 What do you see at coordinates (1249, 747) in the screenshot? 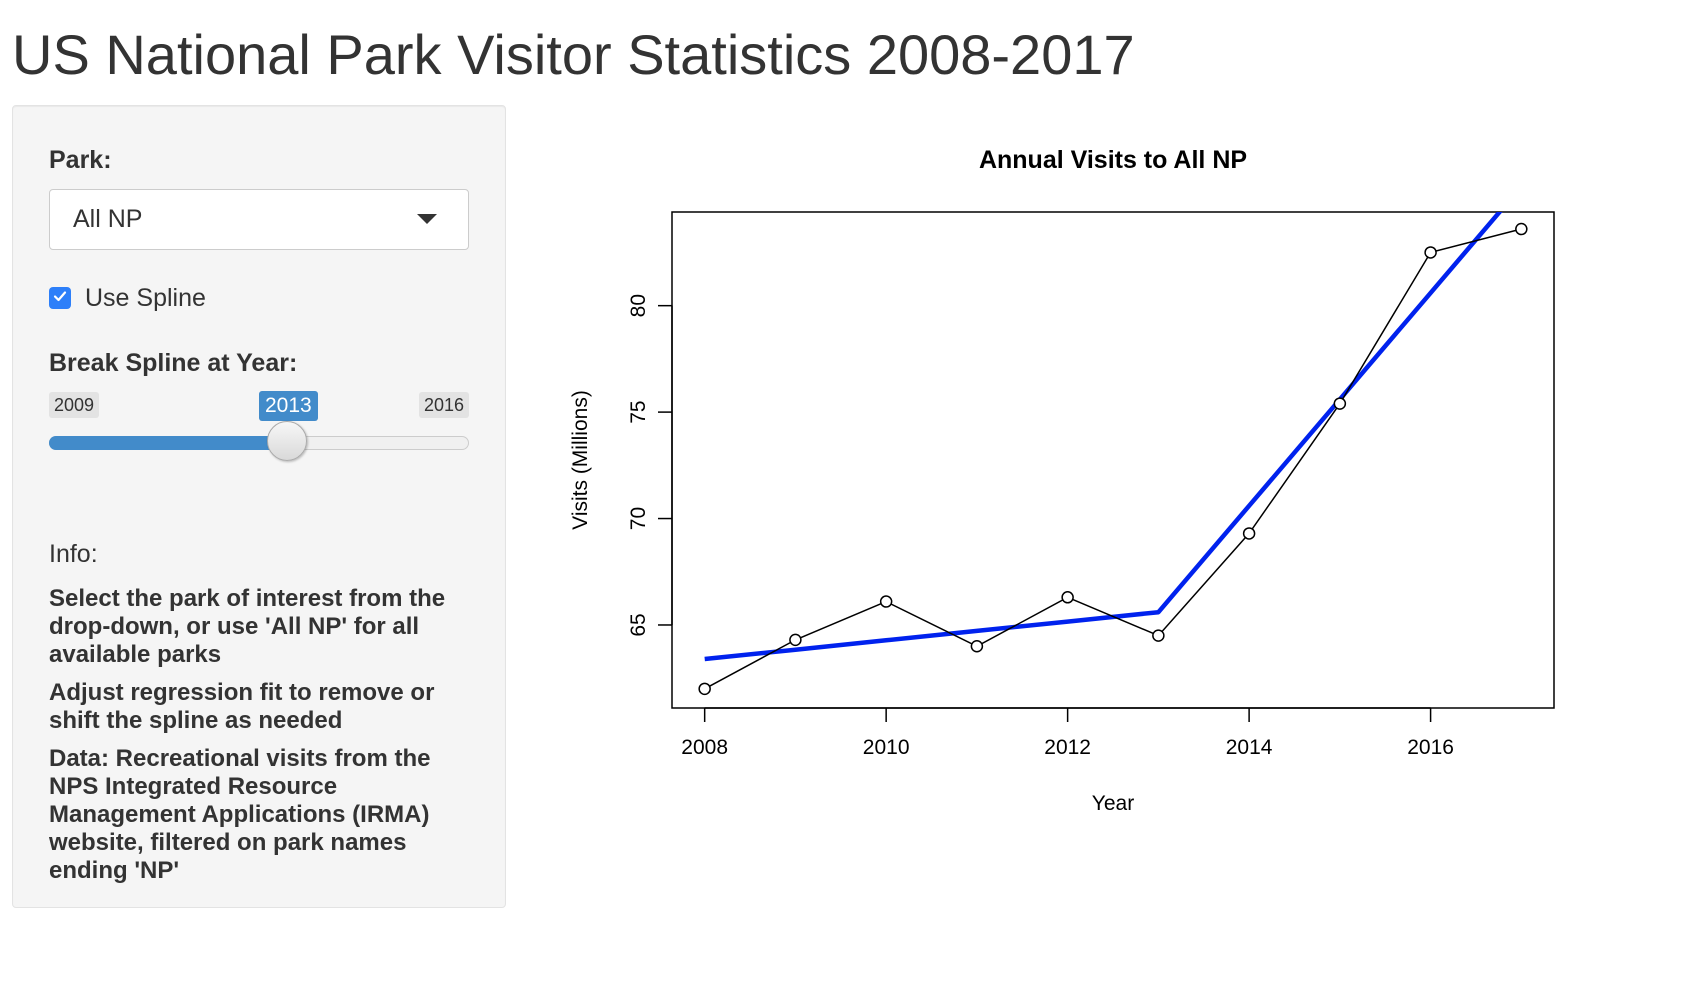
I see `x-tick-label: 2014` at bounding box center [1249, 747].